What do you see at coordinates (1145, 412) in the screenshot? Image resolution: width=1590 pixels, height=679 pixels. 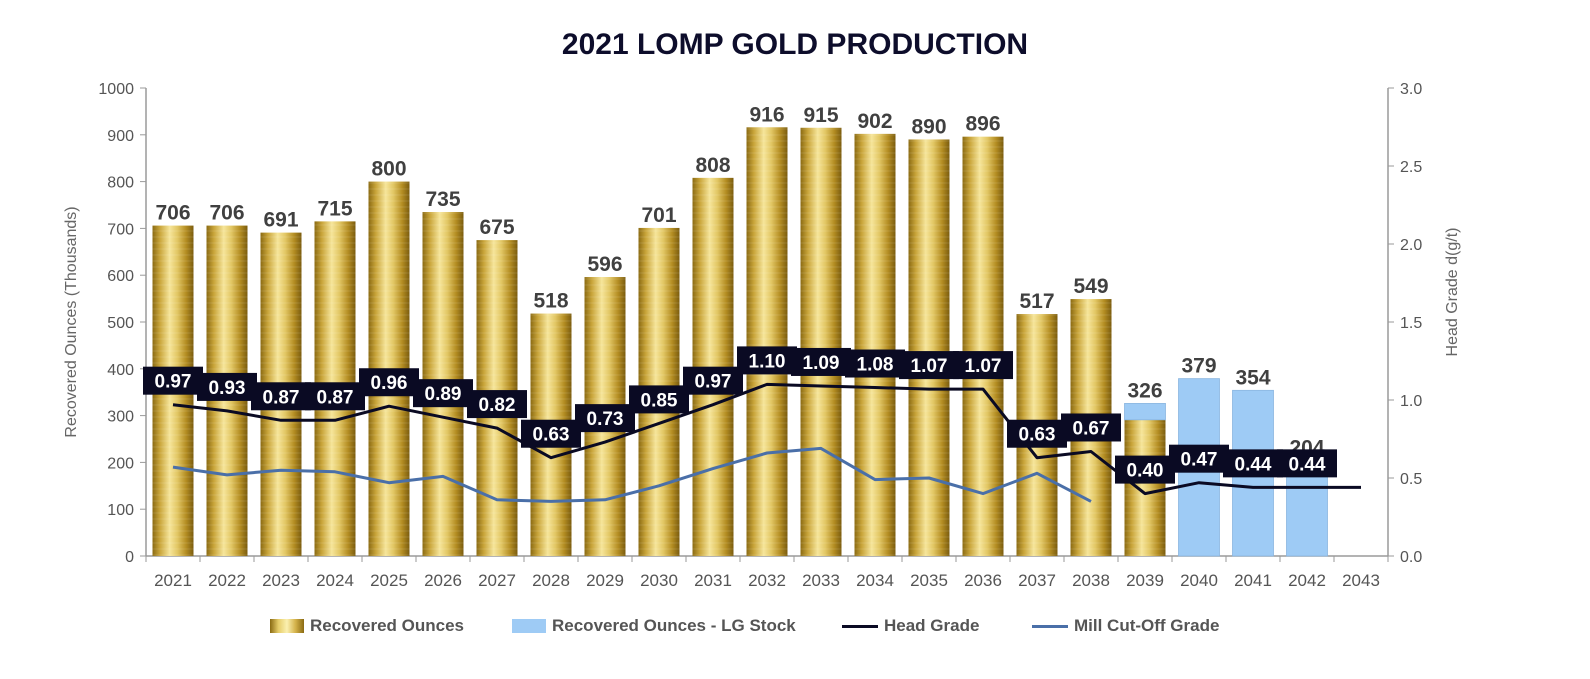 I see `bar-lg-stock` at bounding box center [1145, 412].